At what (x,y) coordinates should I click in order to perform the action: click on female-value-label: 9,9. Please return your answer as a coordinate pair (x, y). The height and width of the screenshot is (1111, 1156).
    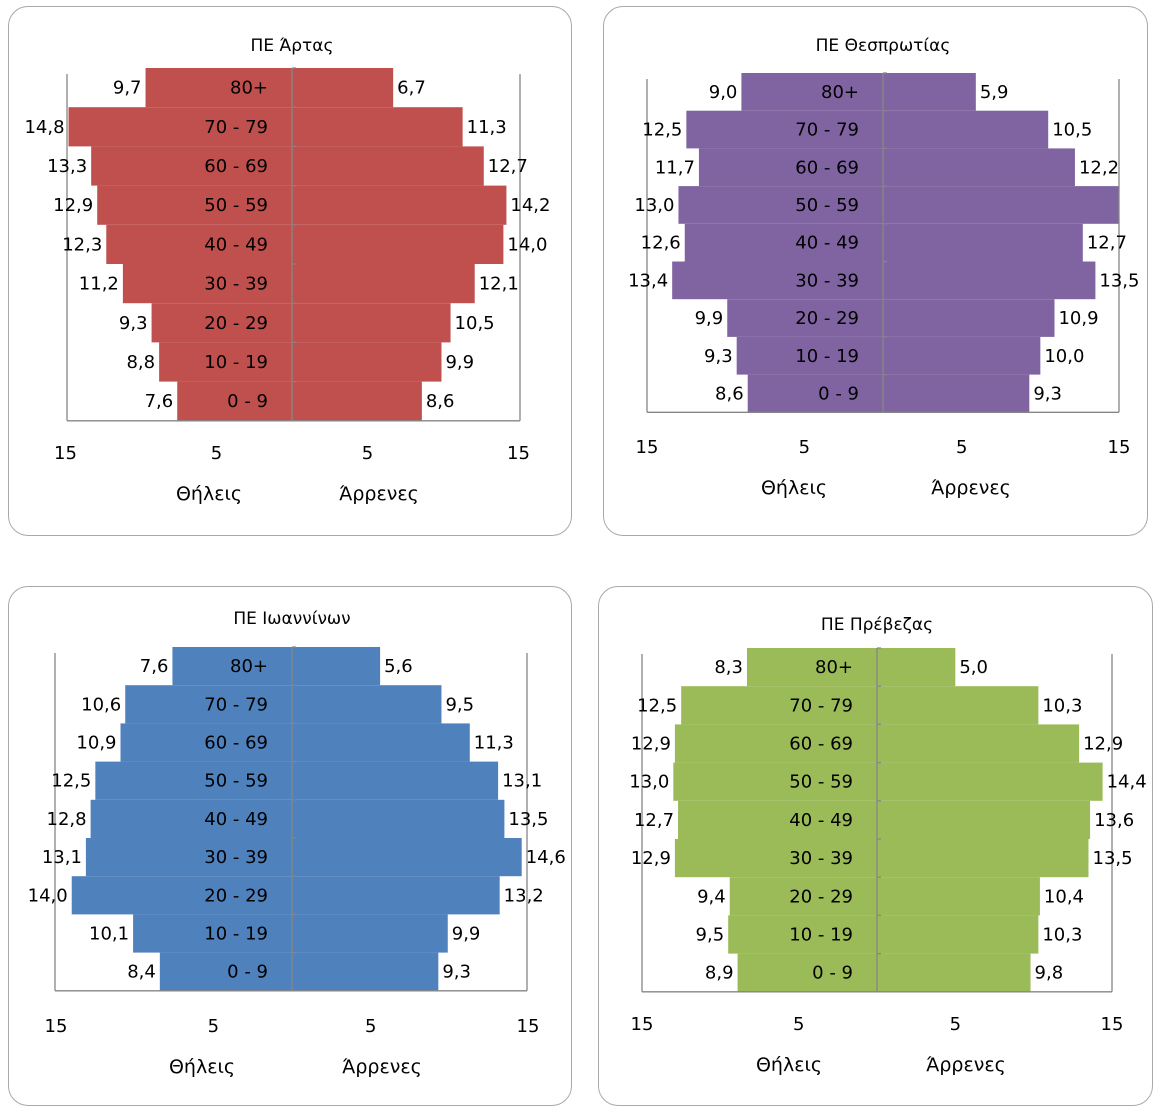
    Looking at the image, I should click on (709, 318).